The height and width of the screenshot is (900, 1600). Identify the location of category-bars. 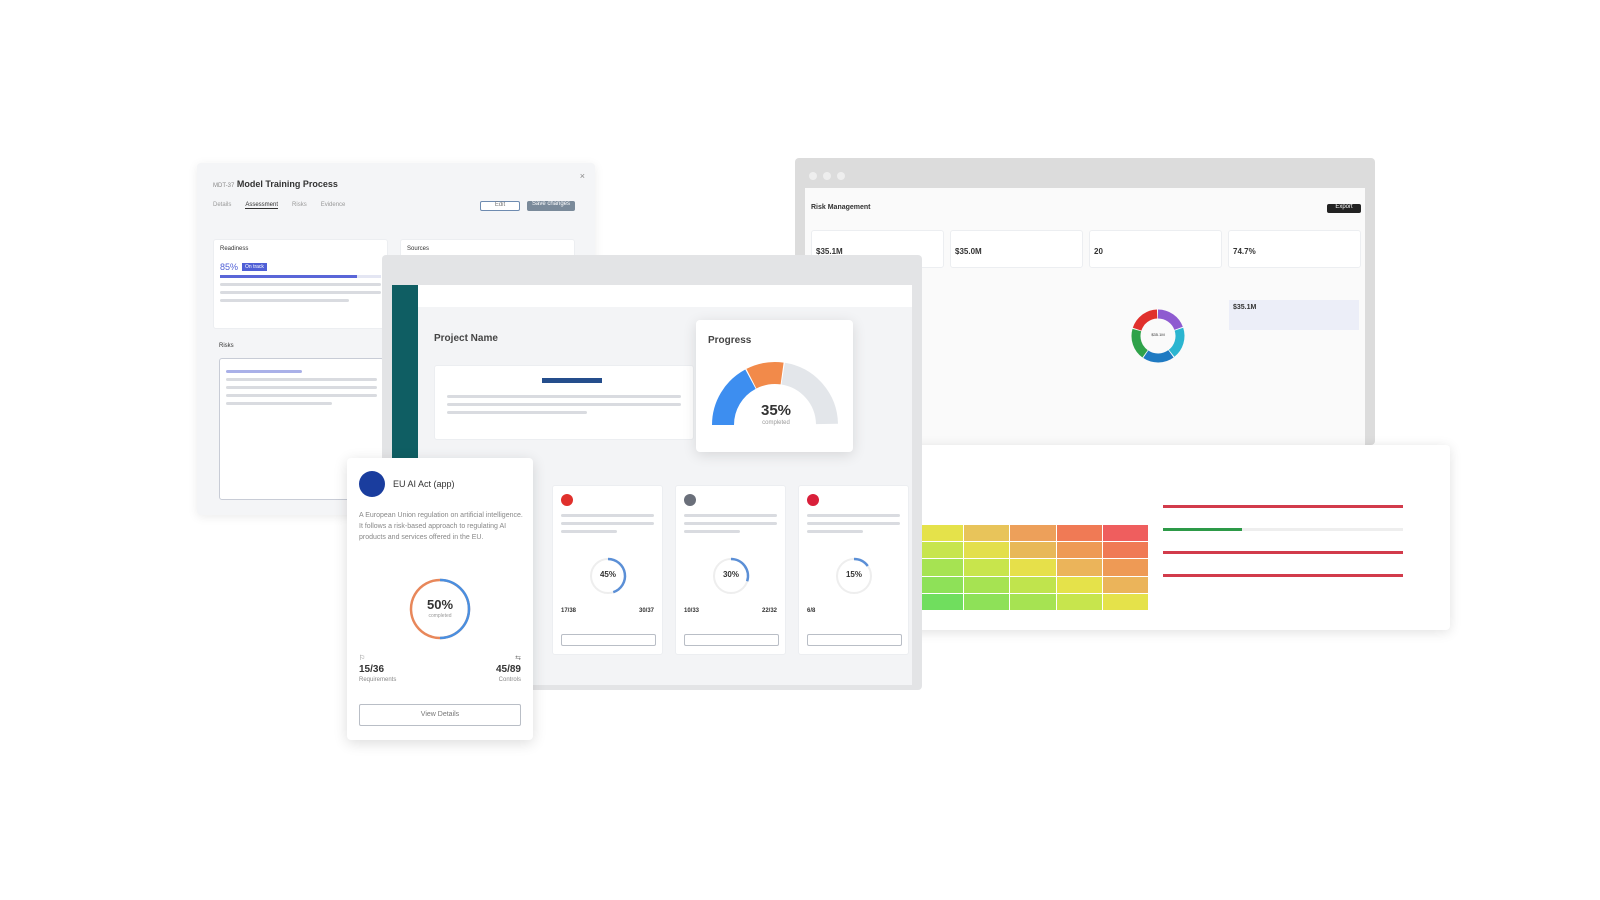
(1283, 551).